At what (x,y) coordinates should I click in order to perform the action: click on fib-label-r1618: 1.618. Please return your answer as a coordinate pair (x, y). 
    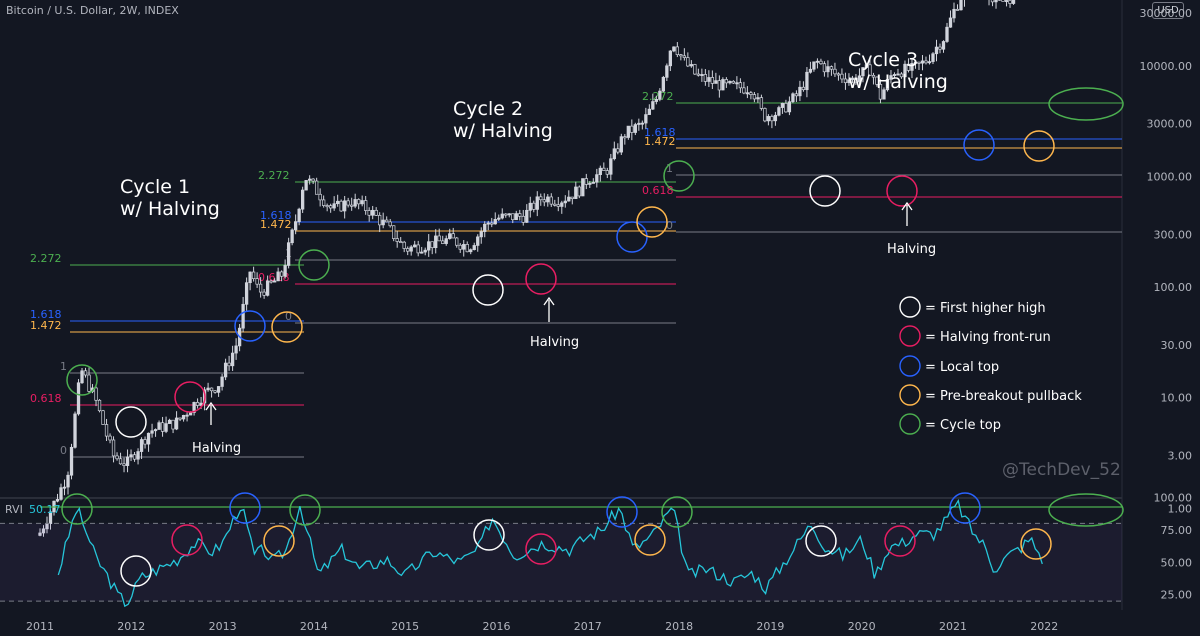
    Looking at the image, I should click on (660, 132).